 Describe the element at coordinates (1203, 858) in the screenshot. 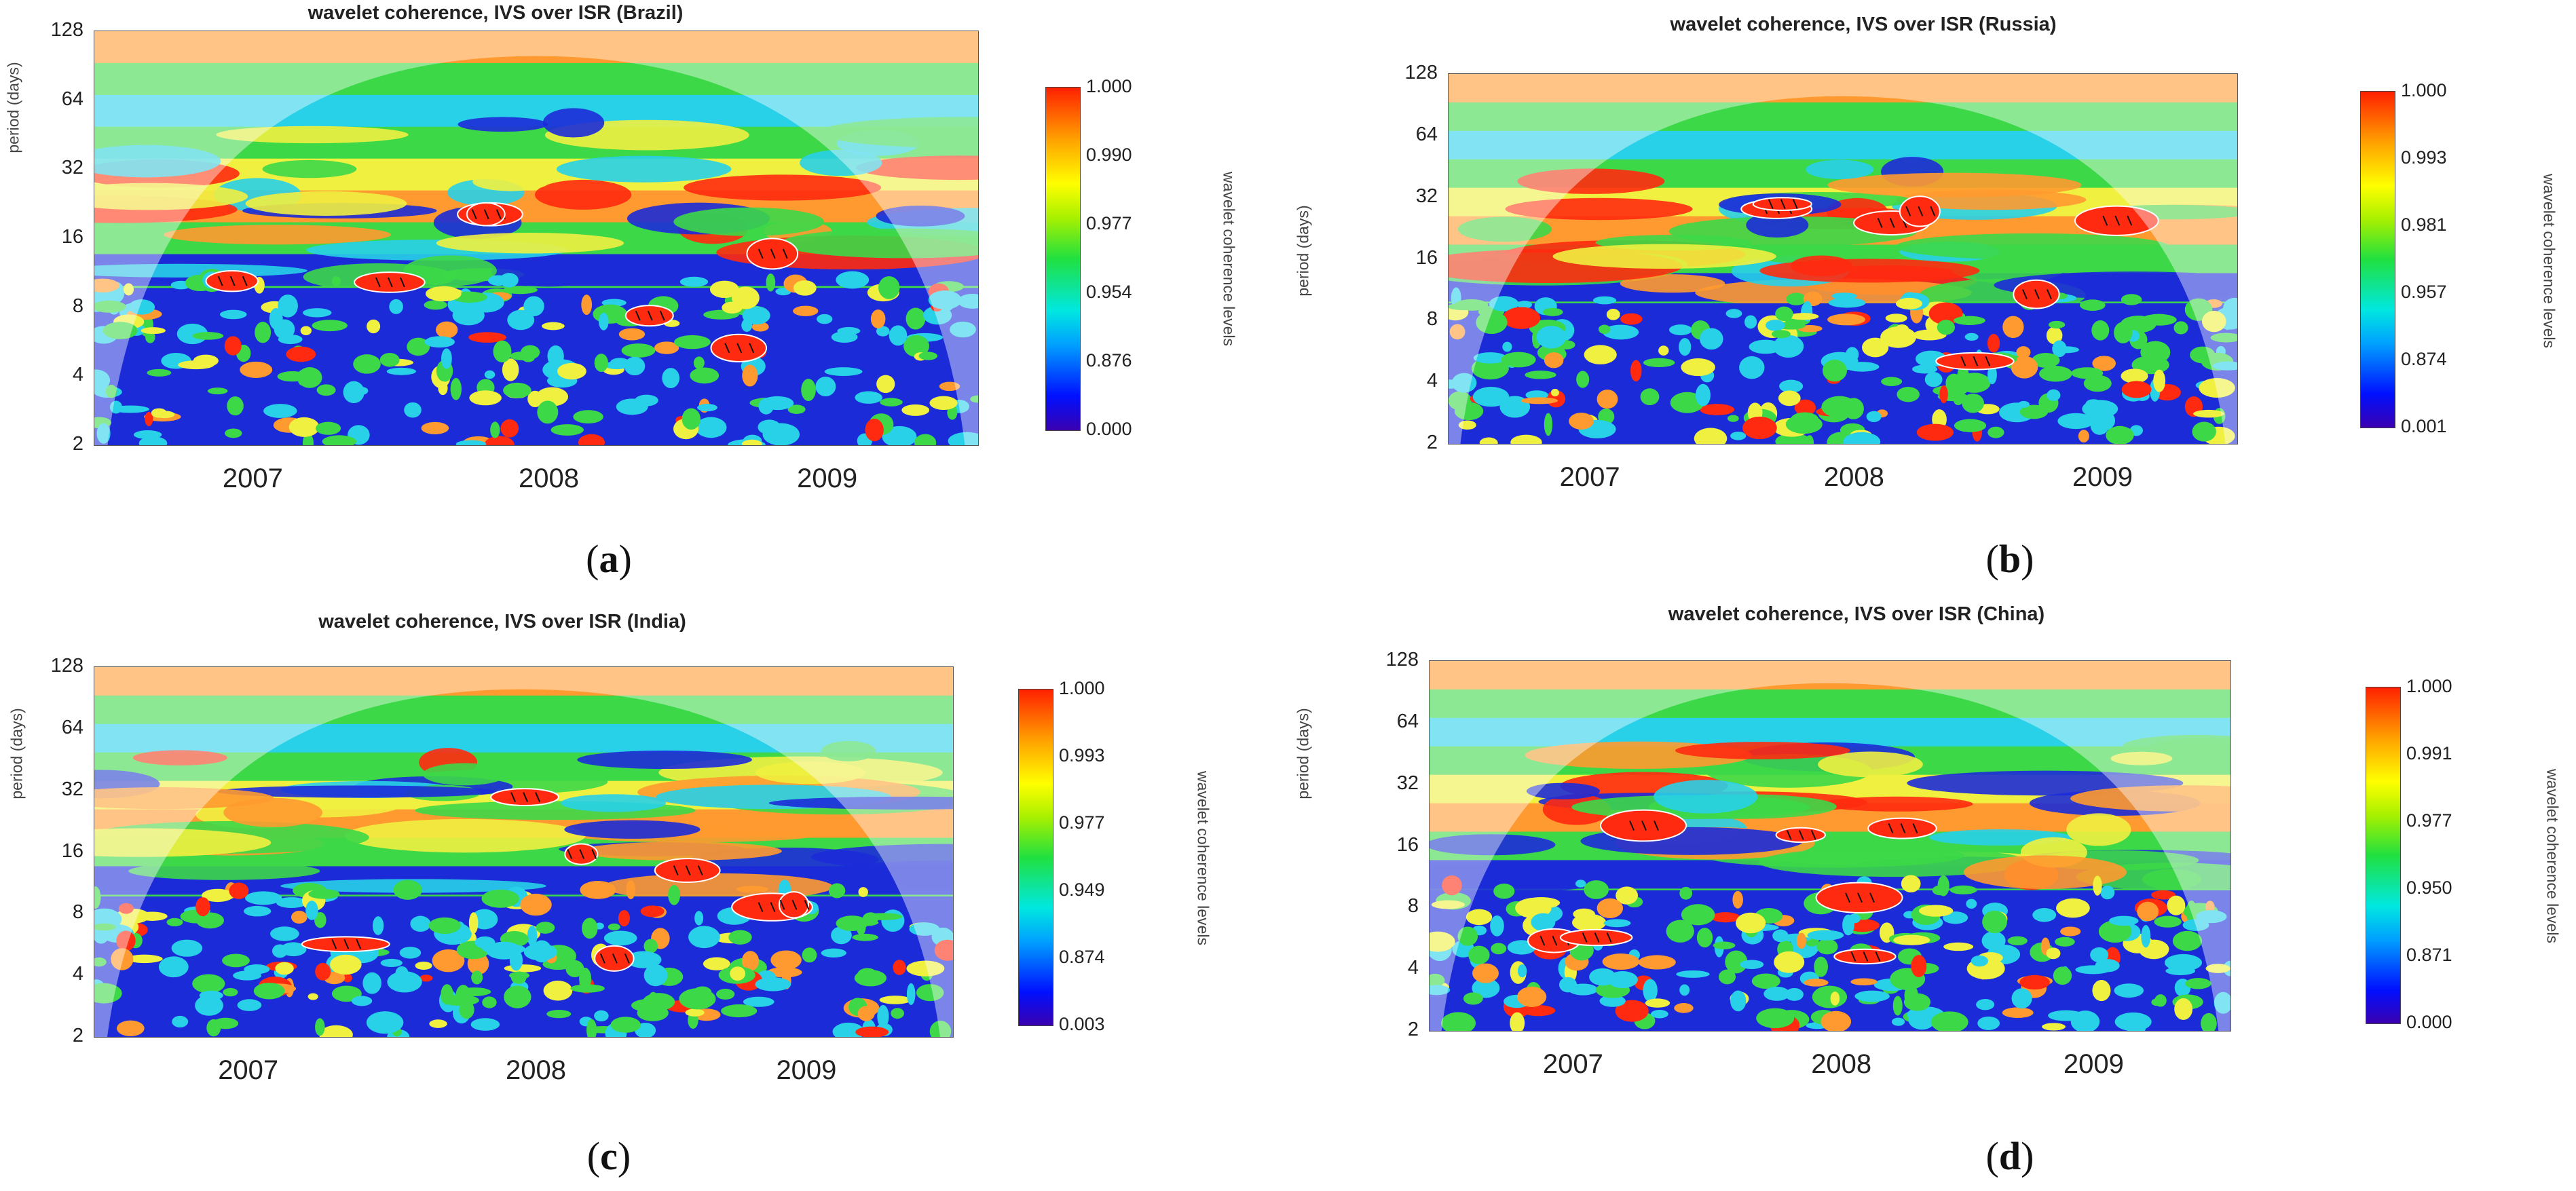

I see `colorbar-label: wavelet coherence levels` at that location.